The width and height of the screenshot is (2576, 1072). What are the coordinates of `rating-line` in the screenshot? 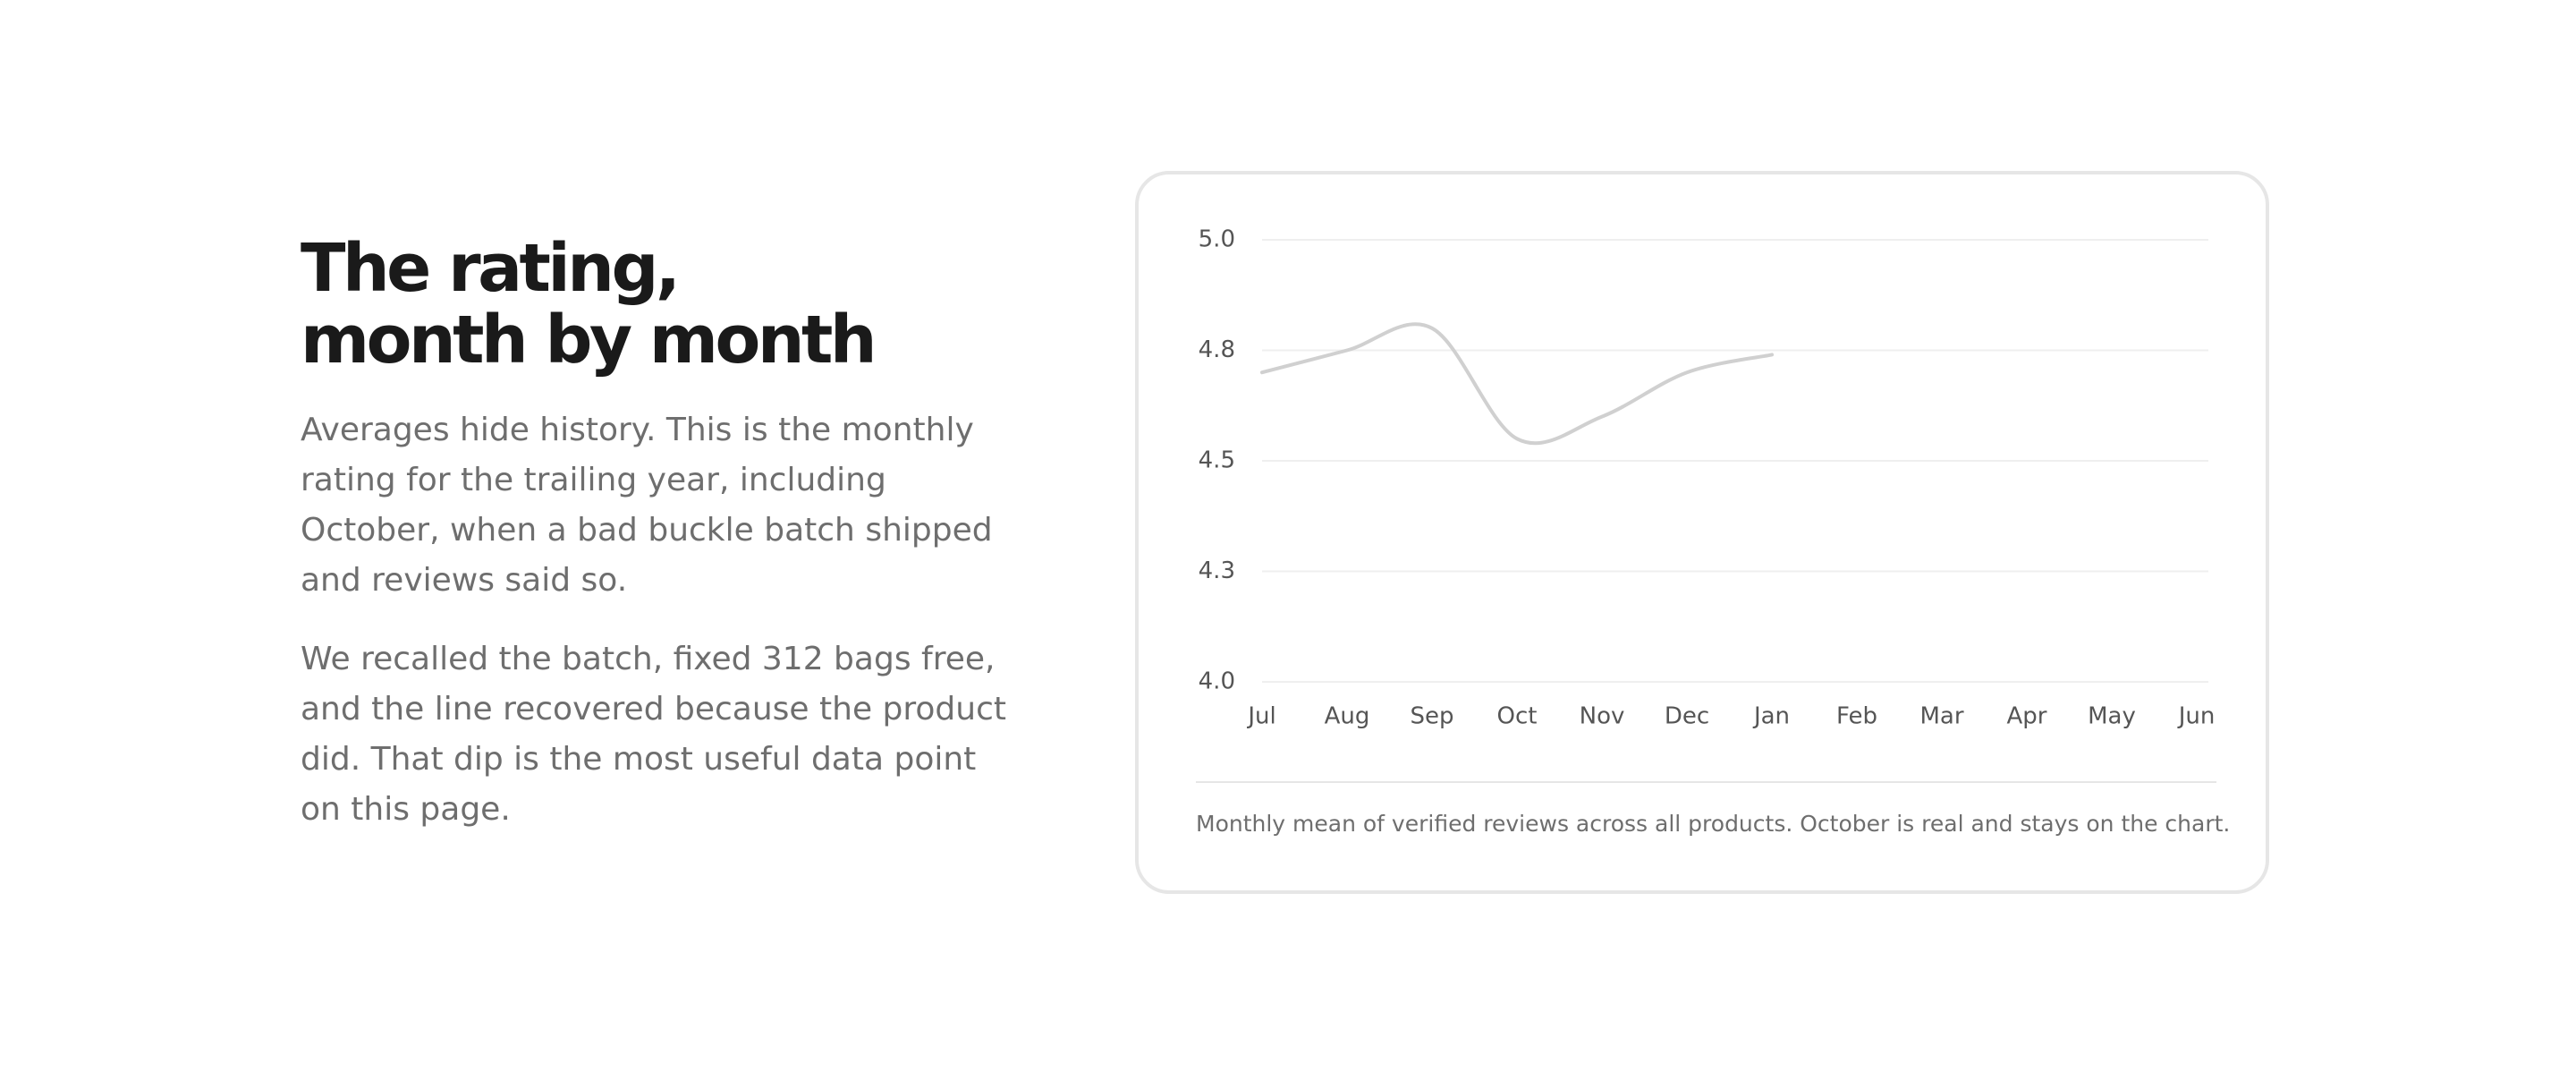 It's located at (1517, 384).